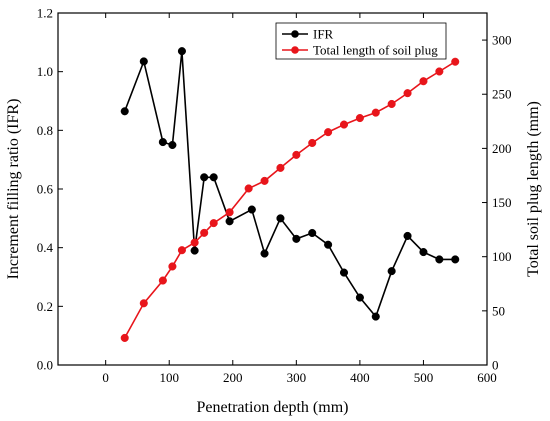 This screenshot has width=550, height=421. What do you see at coordinates (13, 189) in the screenshot?
I see `left-y-axis-title: Increment filling ratio (IFR)` at bounding box center [13, 189].